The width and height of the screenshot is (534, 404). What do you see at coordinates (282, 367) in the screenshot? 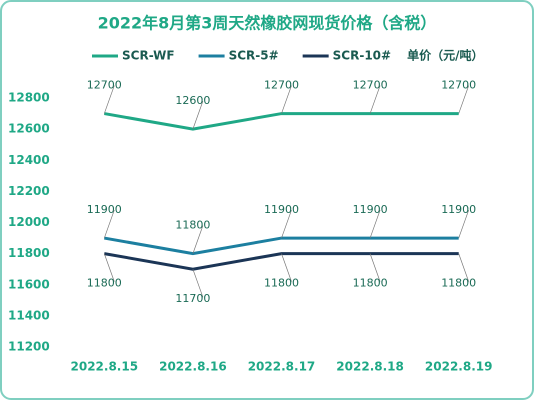
I see `x-tick-label: 2022.8.17` at bounding box center [282, 367].